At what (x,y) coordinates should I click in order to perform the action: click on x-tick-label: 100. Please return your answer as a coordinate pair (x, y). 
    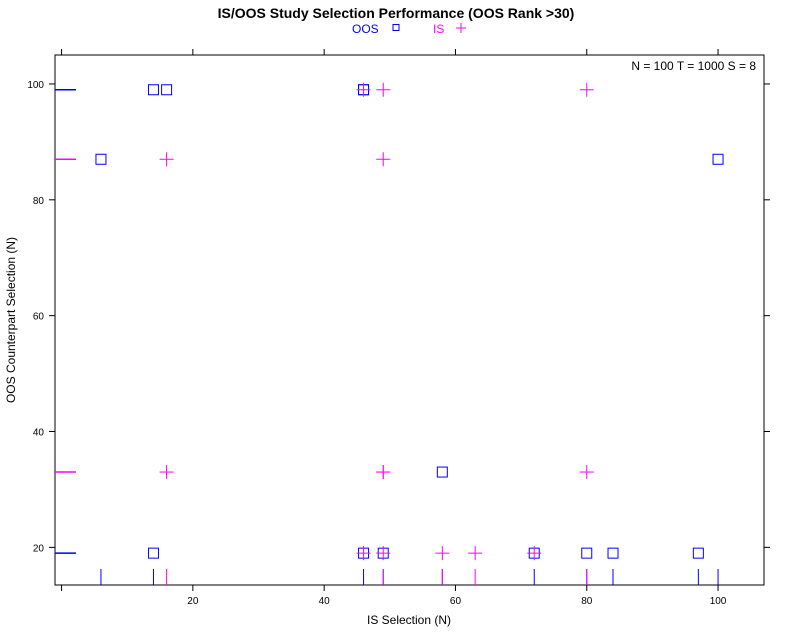
    Looking at the image, I should click on (718, 601).